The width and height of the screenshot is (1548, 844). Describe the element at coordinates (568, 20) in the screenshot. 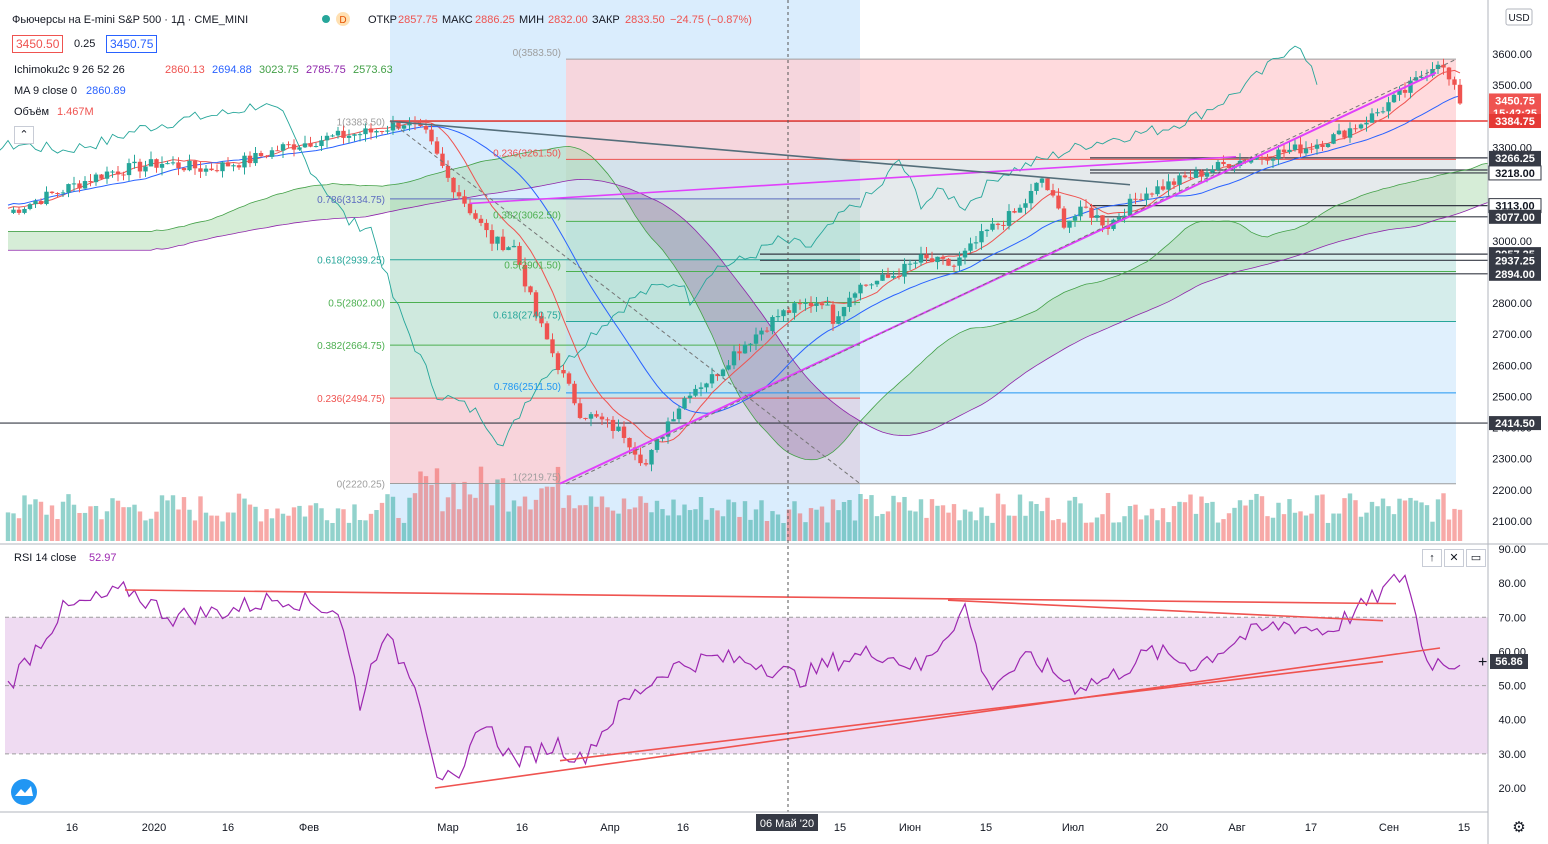

I see `low-value: 2832.00` at that location.